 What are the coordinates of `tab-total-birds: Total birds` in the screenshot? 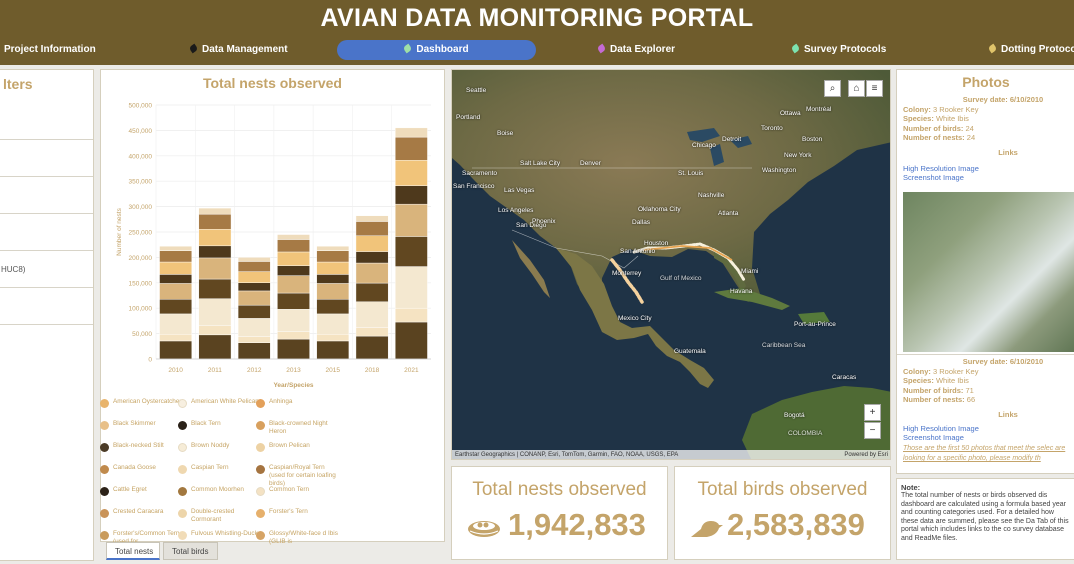 It's located at (190, 551).